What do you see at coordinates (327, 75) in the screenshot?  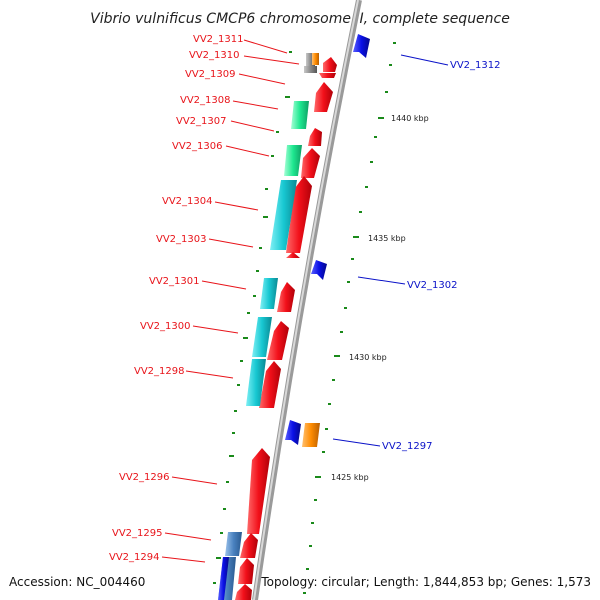 I see `gene-vv2-1309-arrow` at bounding box center [327, 75].